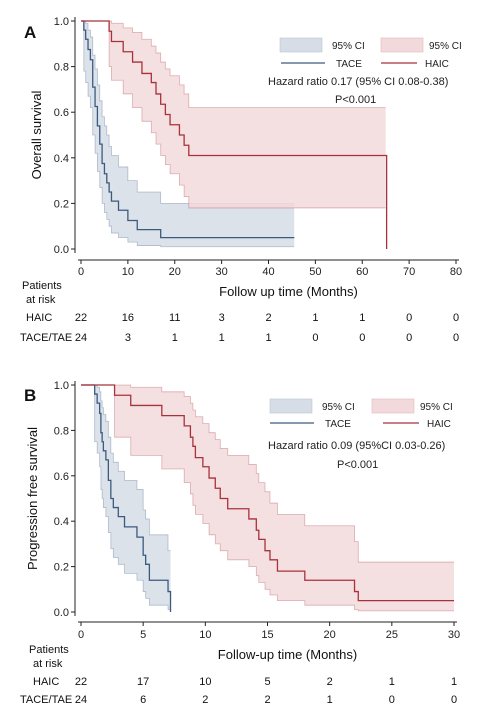 The width and height of the screenshot is (489, 709). I want to click on series-line-tace, so click(188, 129).